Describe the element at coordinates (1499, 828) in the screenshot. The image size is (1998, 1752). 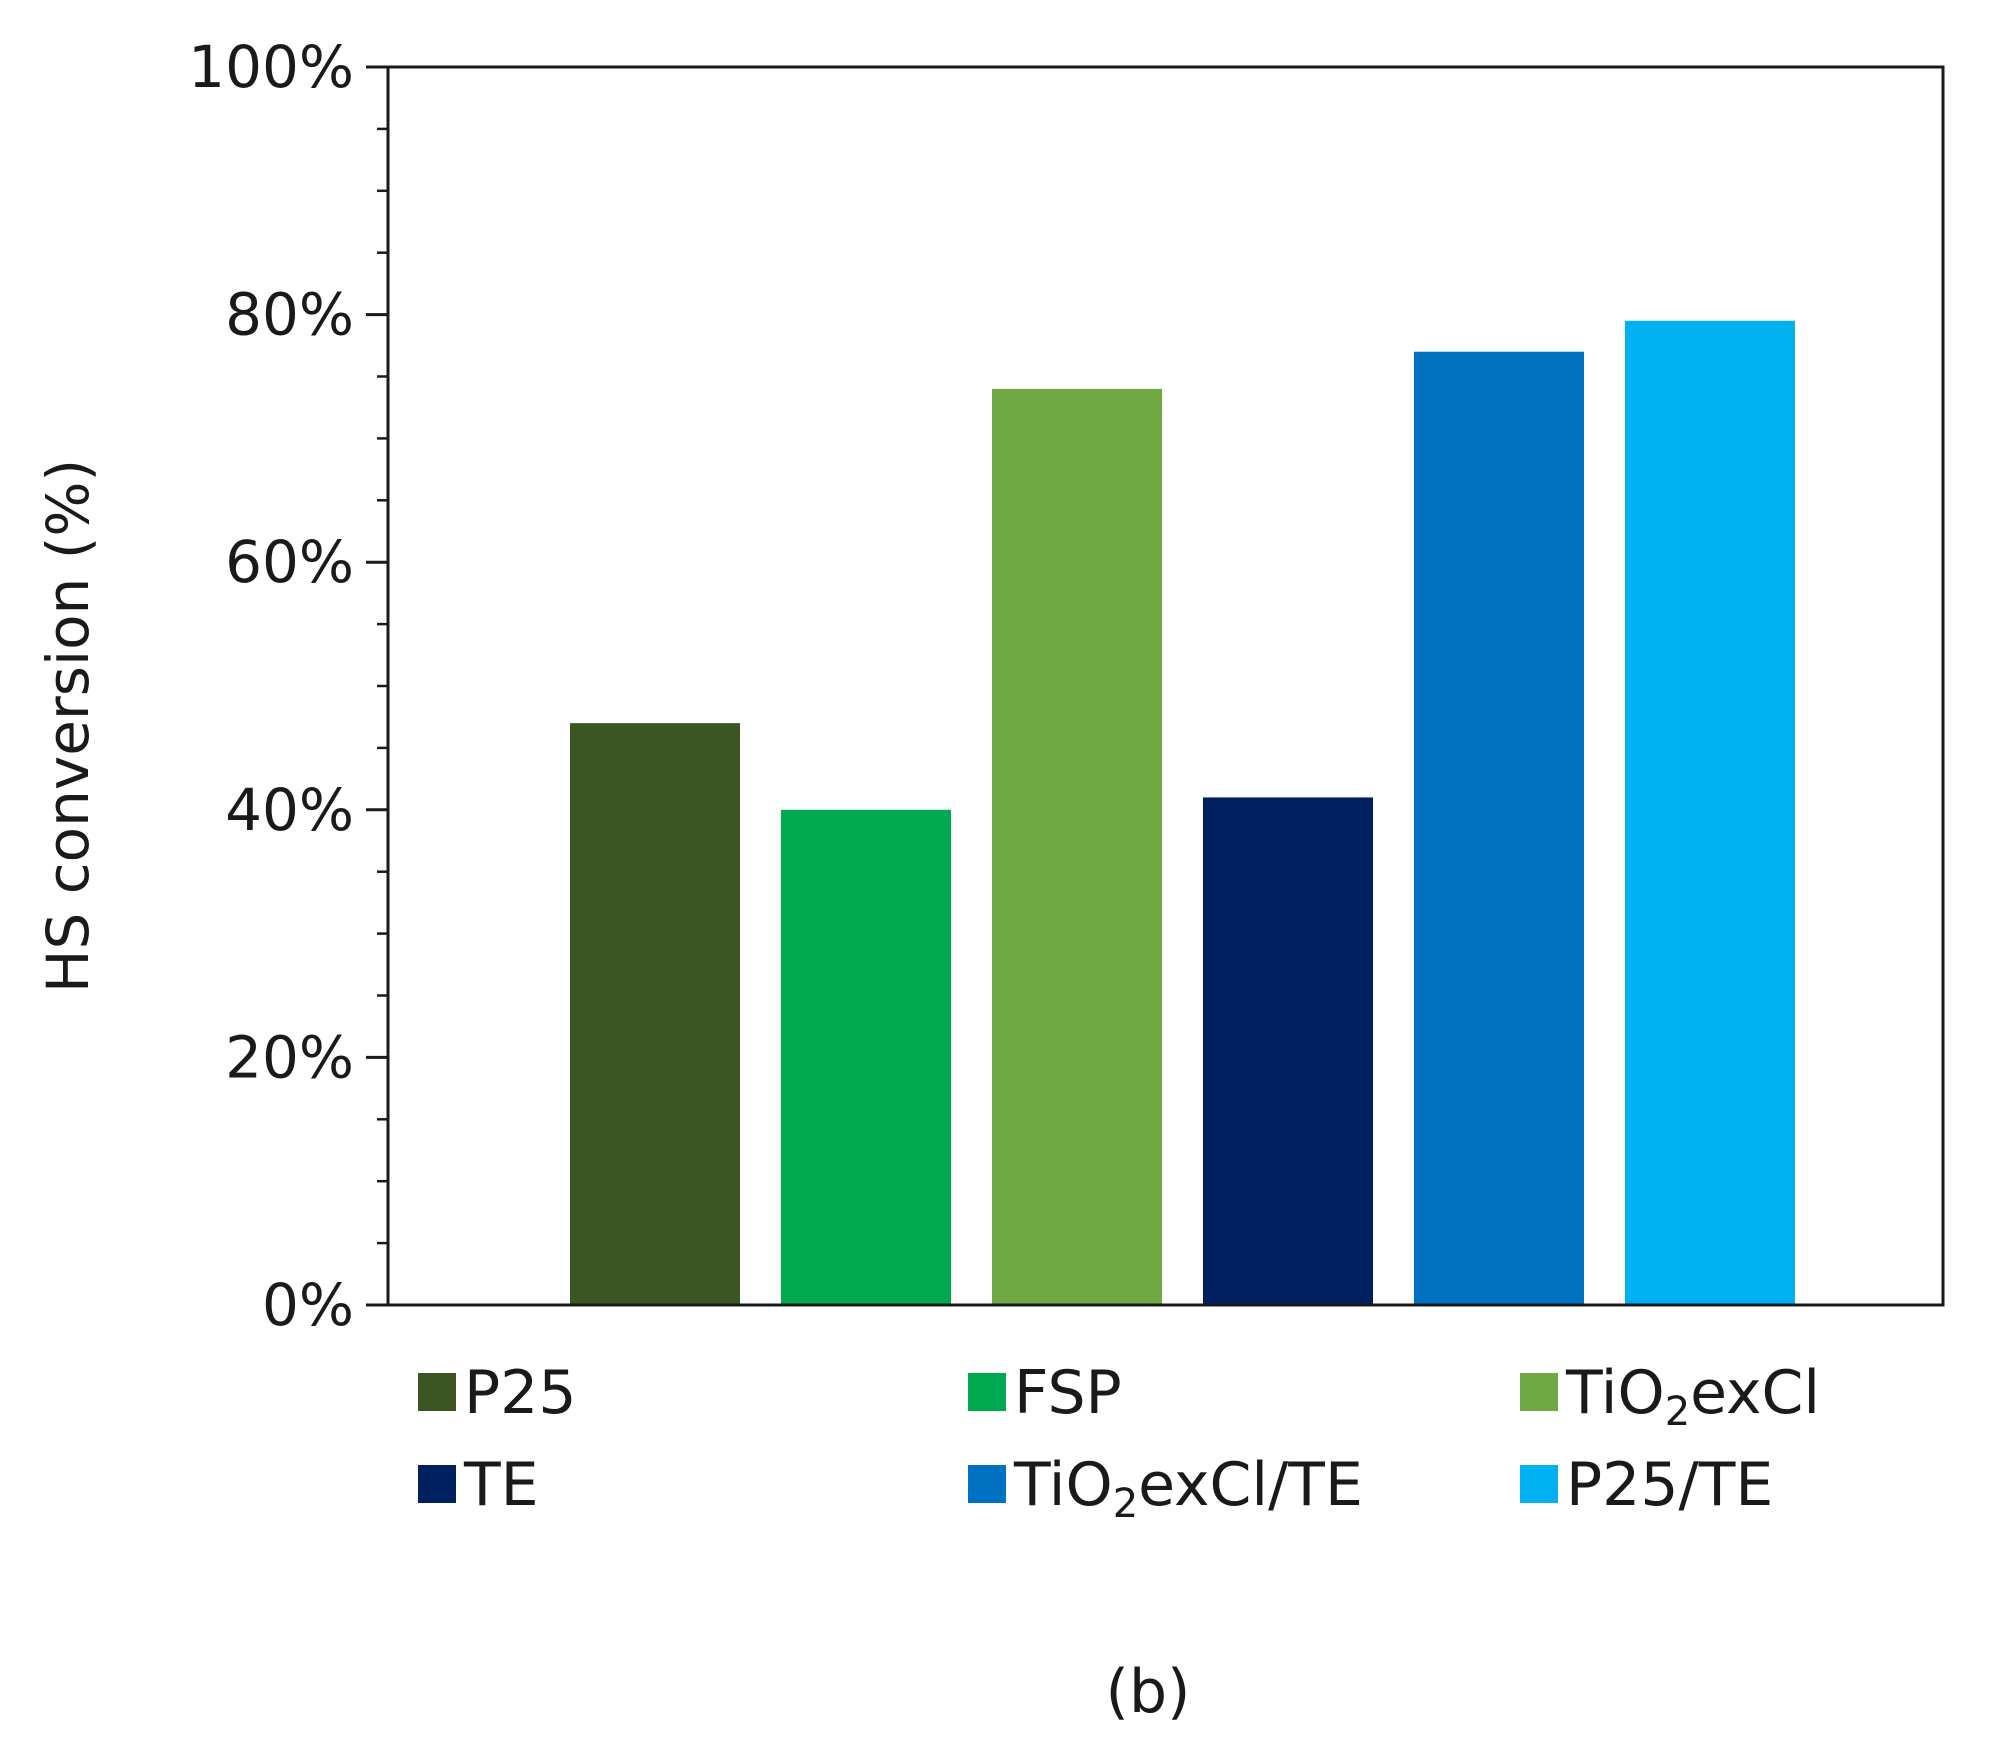
I see `bar-tio2excl-te` at that location.